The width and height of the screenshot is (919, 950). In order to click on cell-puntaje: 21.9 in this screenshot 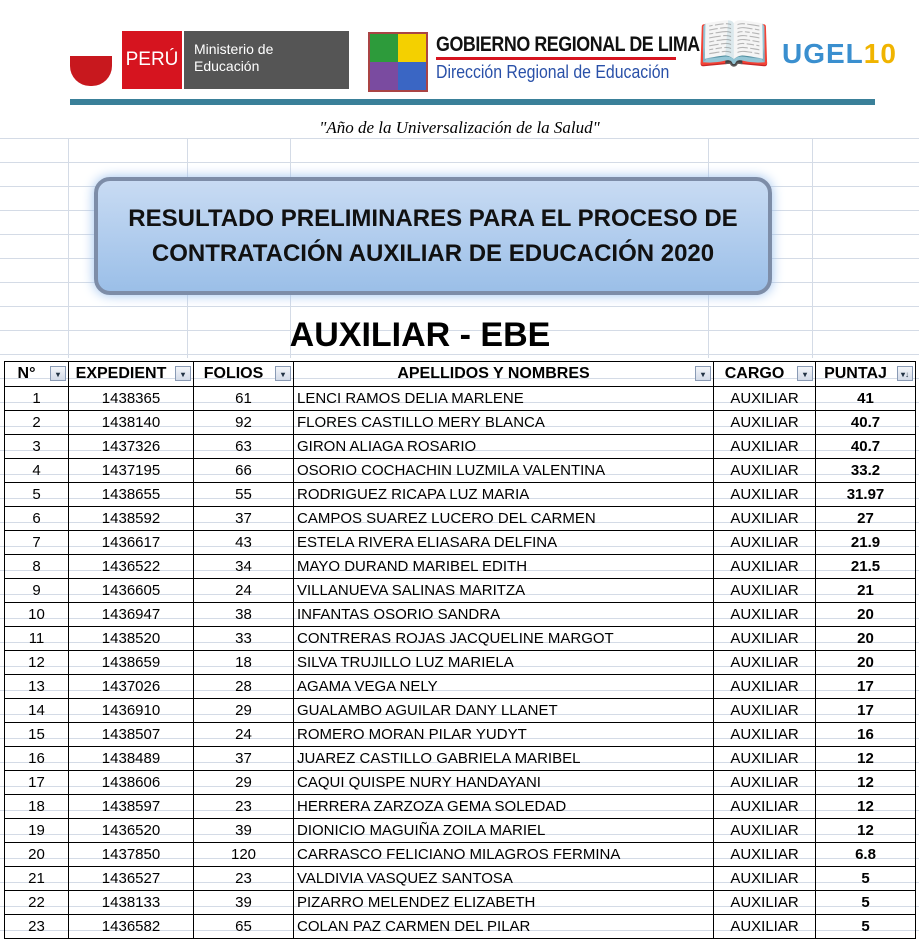, I will do `click(865, 542)`.